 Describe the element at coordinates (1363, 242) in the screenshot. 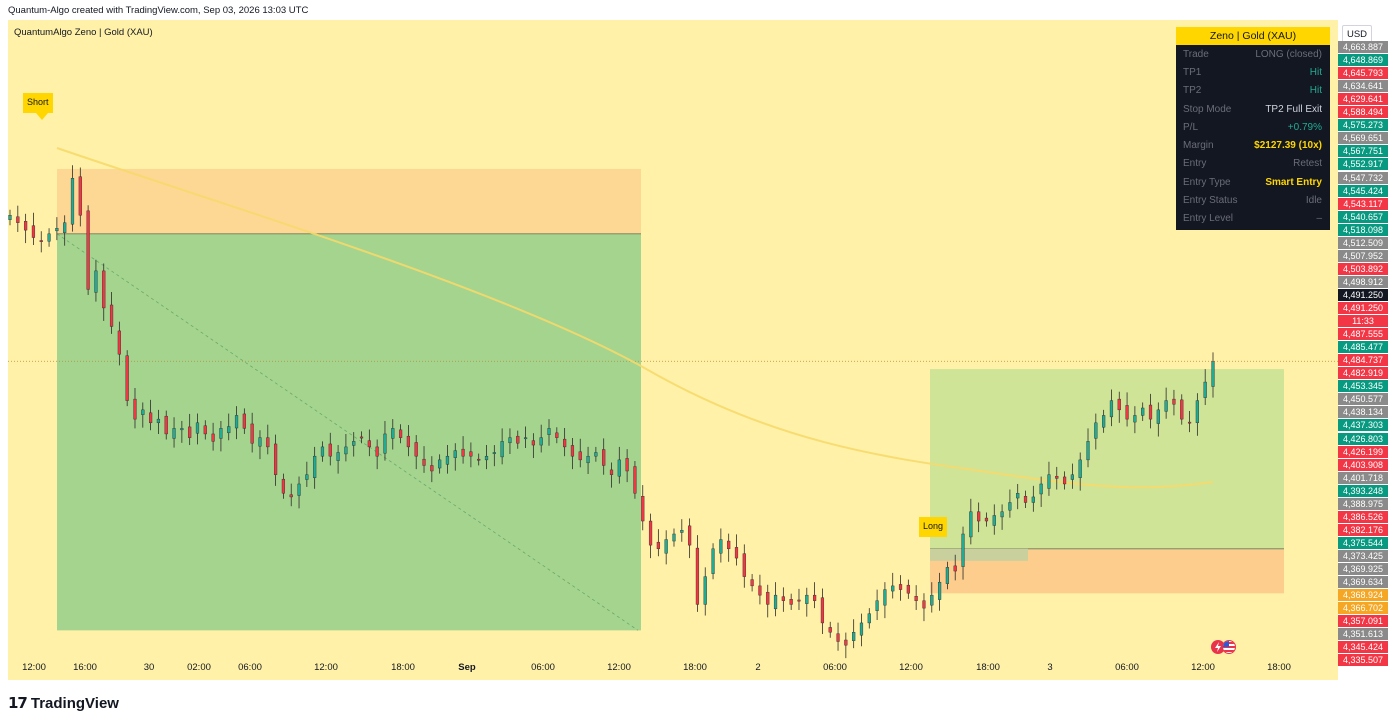

I see `price-label: 4,512.509` at that location.